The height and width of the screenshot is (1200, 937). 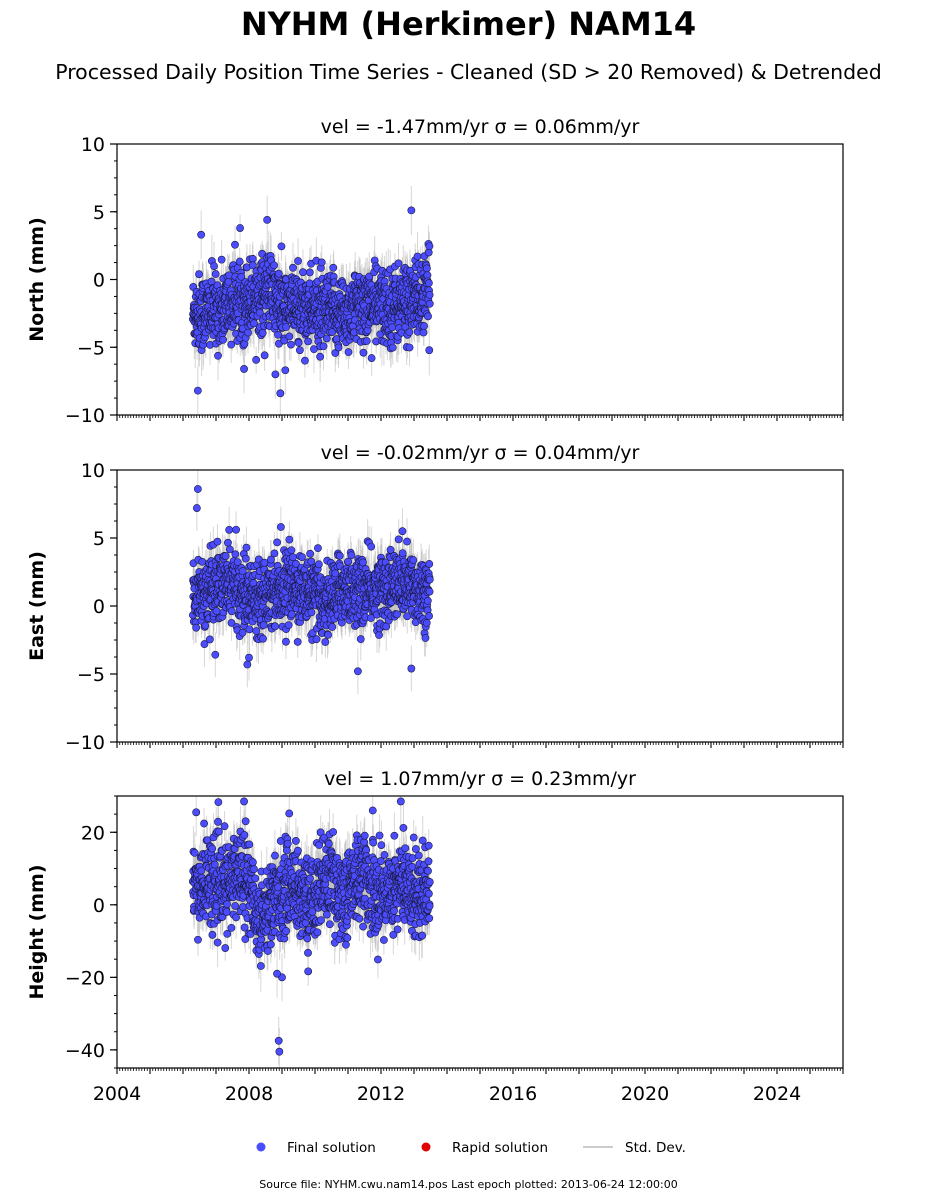 What do you see at coordinates (37, 279) in the screenshot?
I see `y-axis-label: North (mm)` at bounding box center [37, 279].